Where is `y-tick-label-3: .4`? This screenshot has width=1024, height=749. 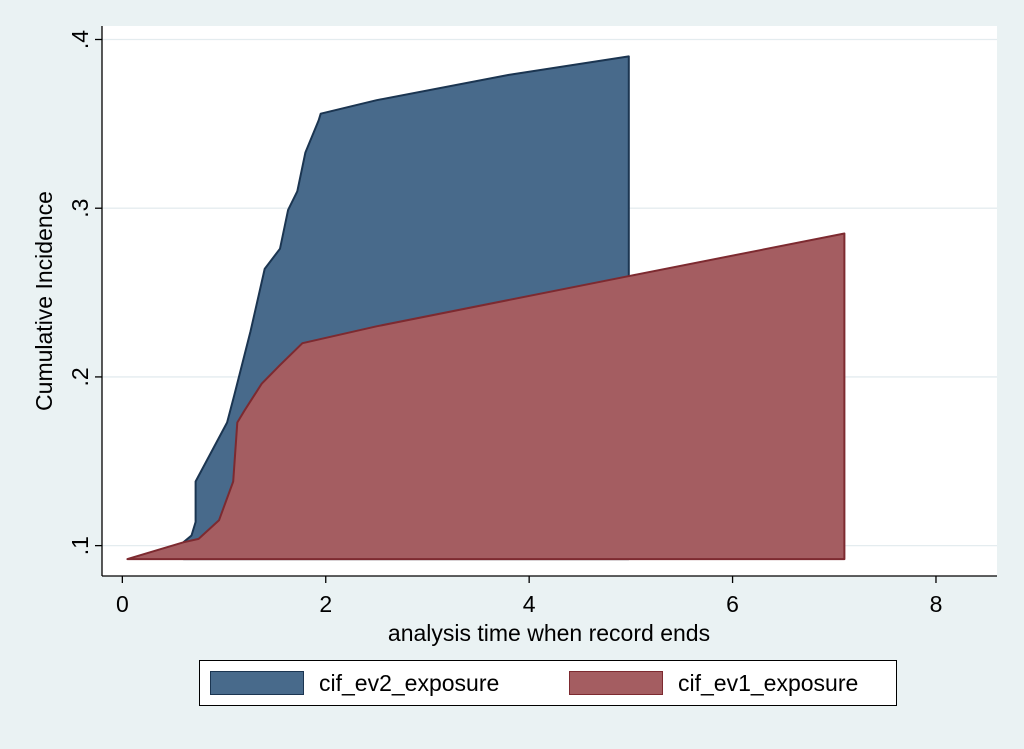
y-tick-label-3: .4 is located at coordinates (80, 39).